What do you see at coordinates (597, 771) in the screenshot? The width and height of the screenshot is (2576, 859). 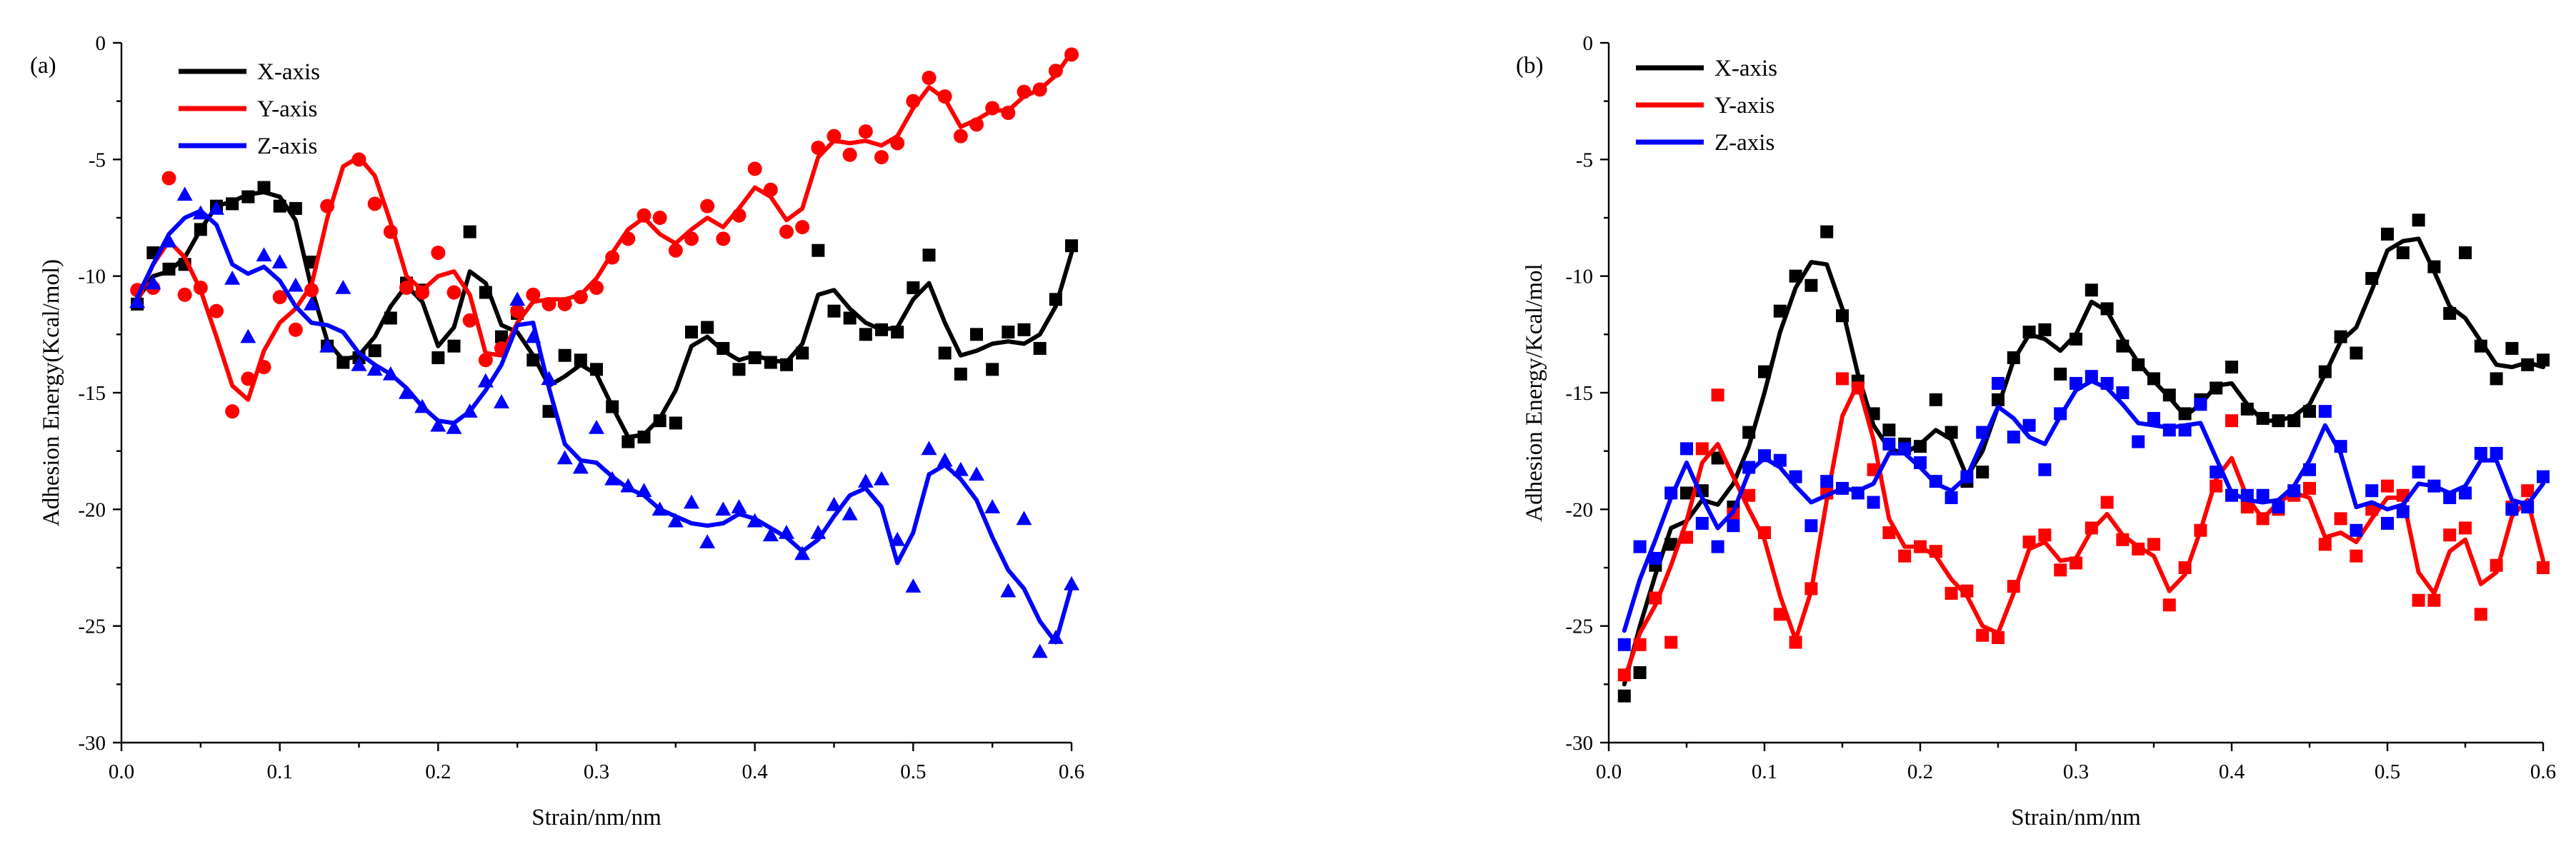 I see `x-tick-label: 0.3` at bounding box center [597, 771].